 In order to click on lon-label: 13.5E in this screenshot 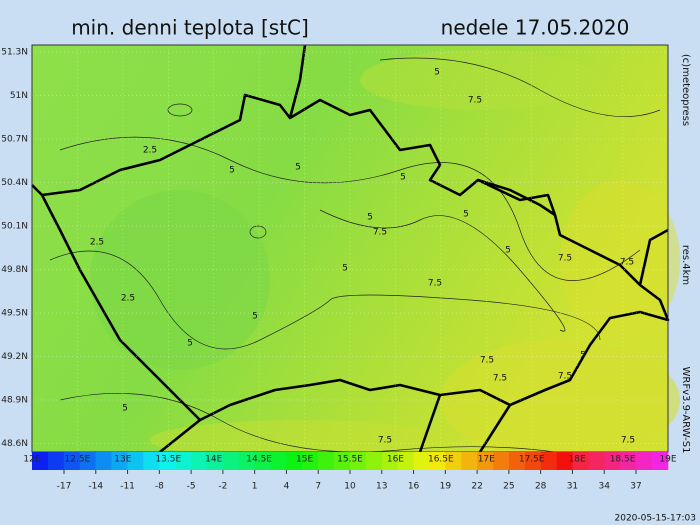, I will do `click(168, 460)`.